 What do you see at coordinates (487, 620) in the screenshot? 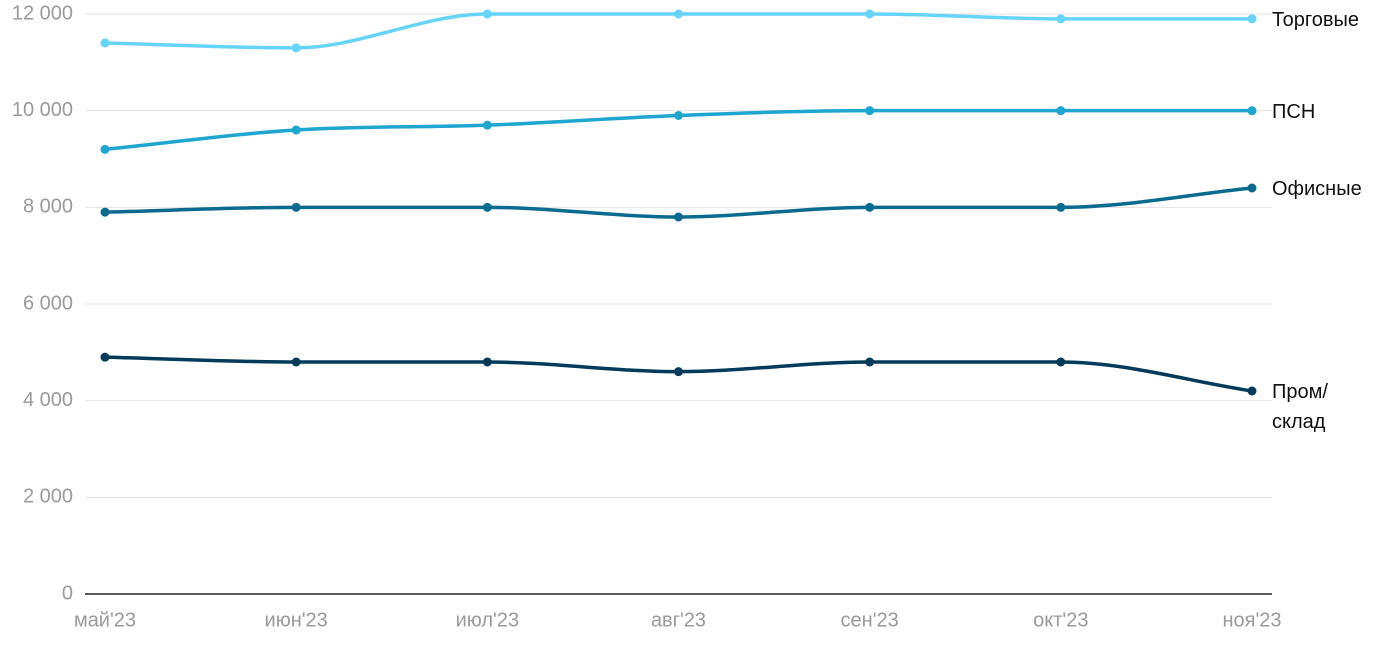
I see `x-tick-label: июл'23` at bounding box center [487, 620].